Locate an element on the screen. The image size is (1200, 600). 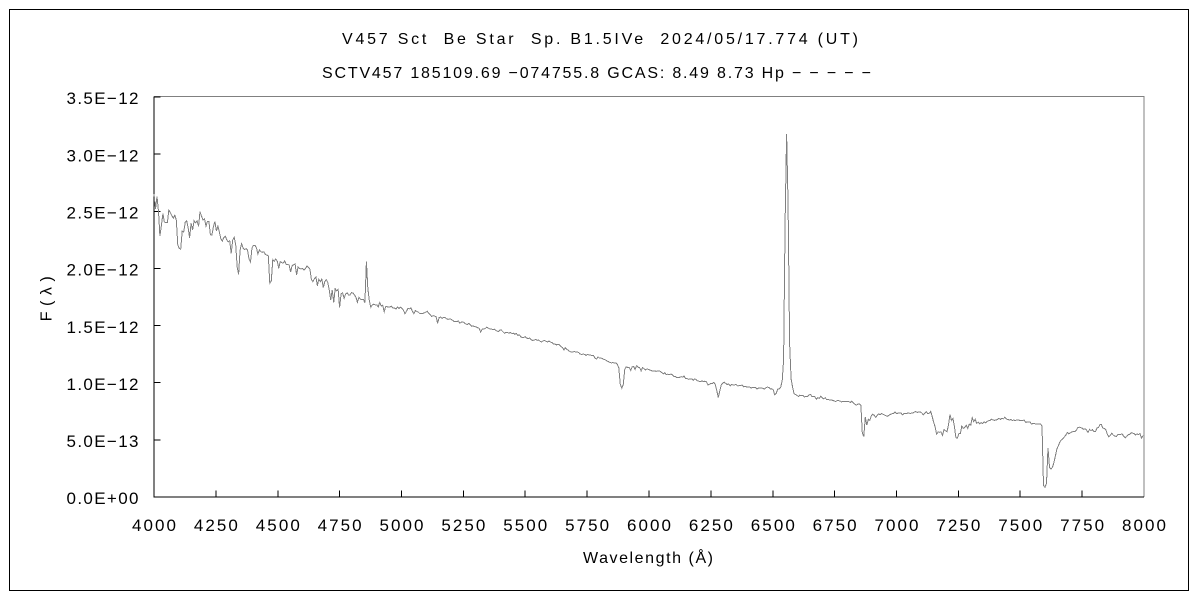
svg-text: 1.0E−12 is located at coordinates (103, 384).